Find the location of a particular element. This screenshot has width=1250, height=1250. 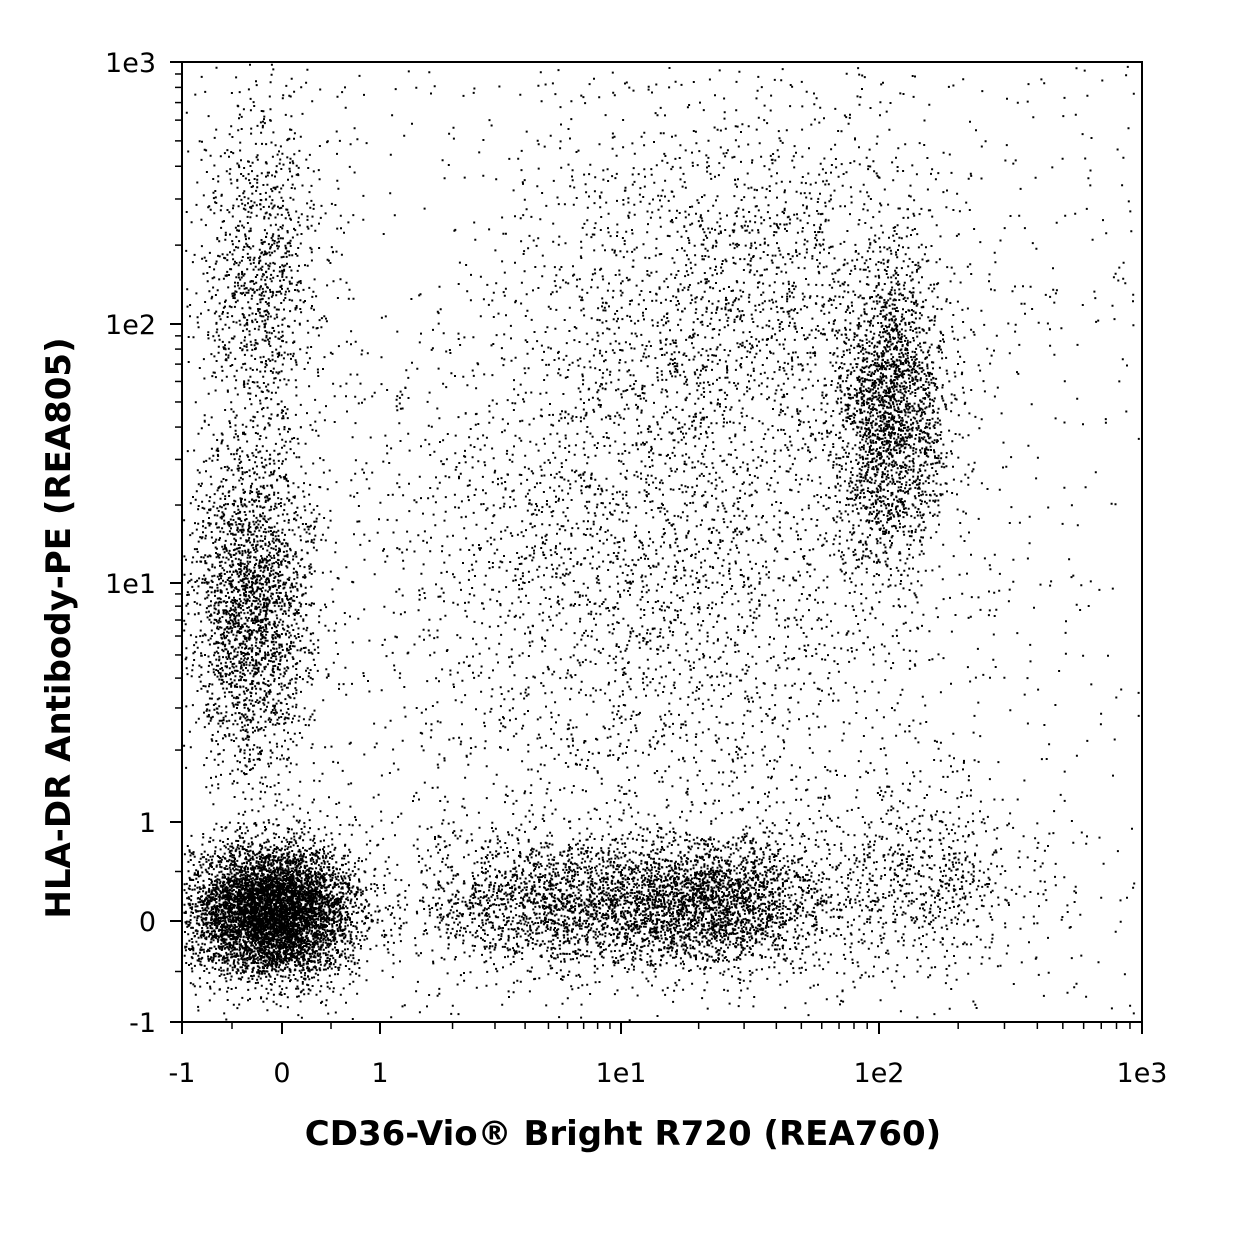

y-axis: -1 0 1 1e1 1e2 1e3 is located at coordinates (143, 543).